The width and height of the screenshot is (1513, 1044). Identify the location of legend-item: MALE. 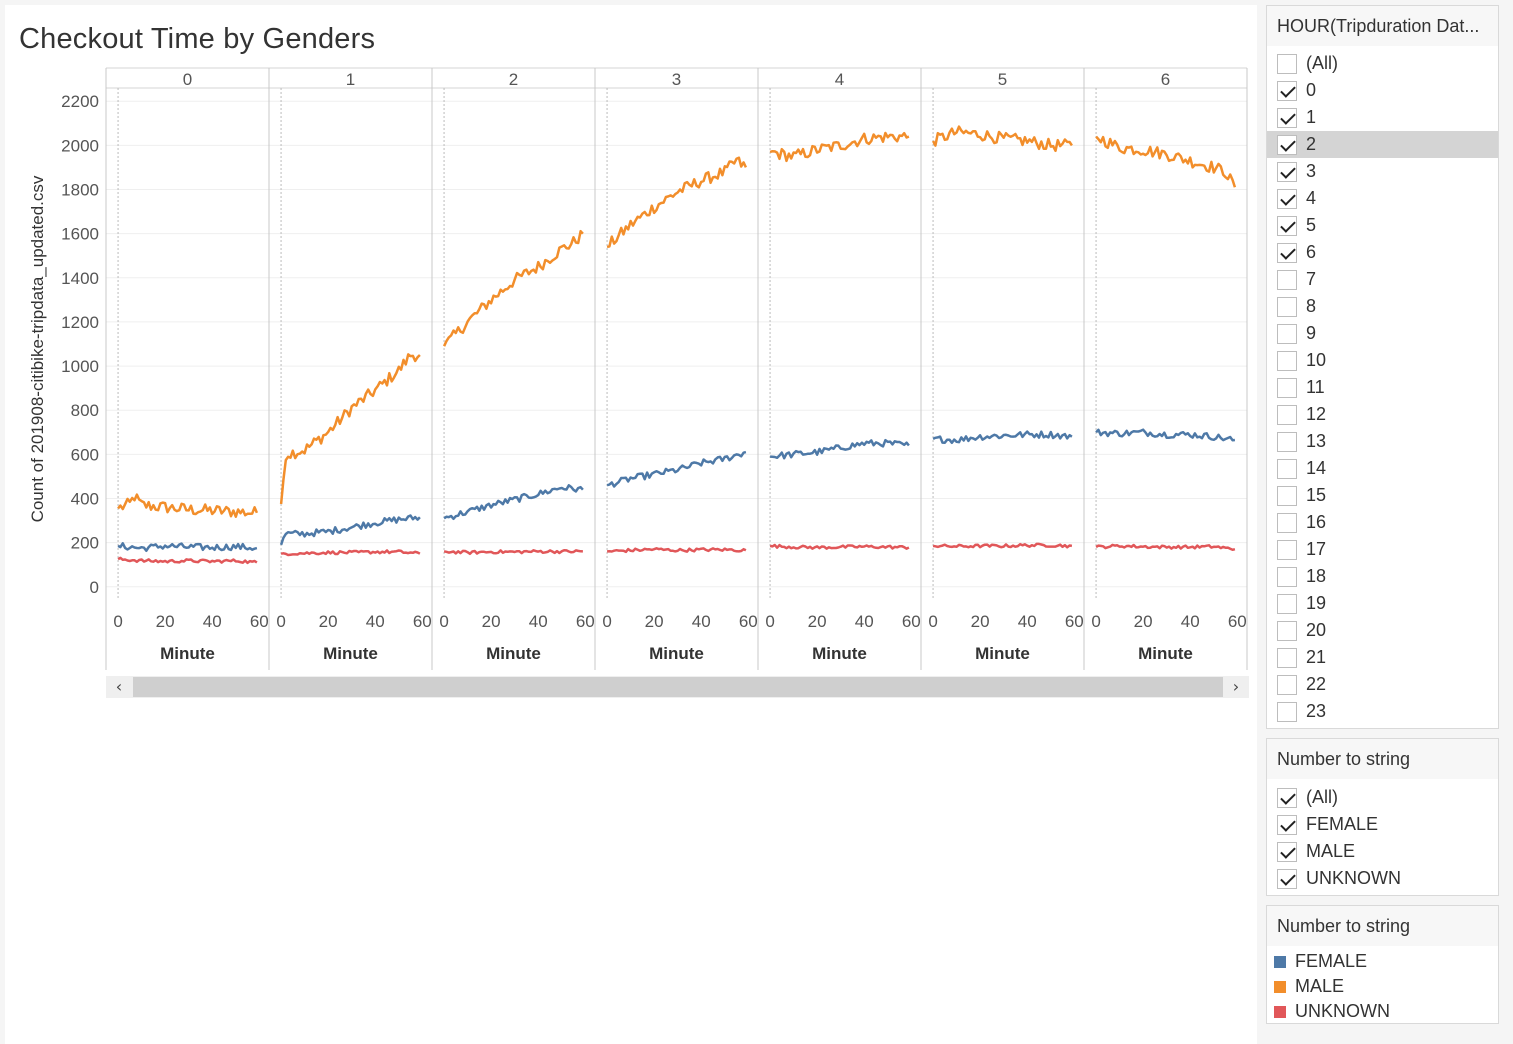
(1382, 986).